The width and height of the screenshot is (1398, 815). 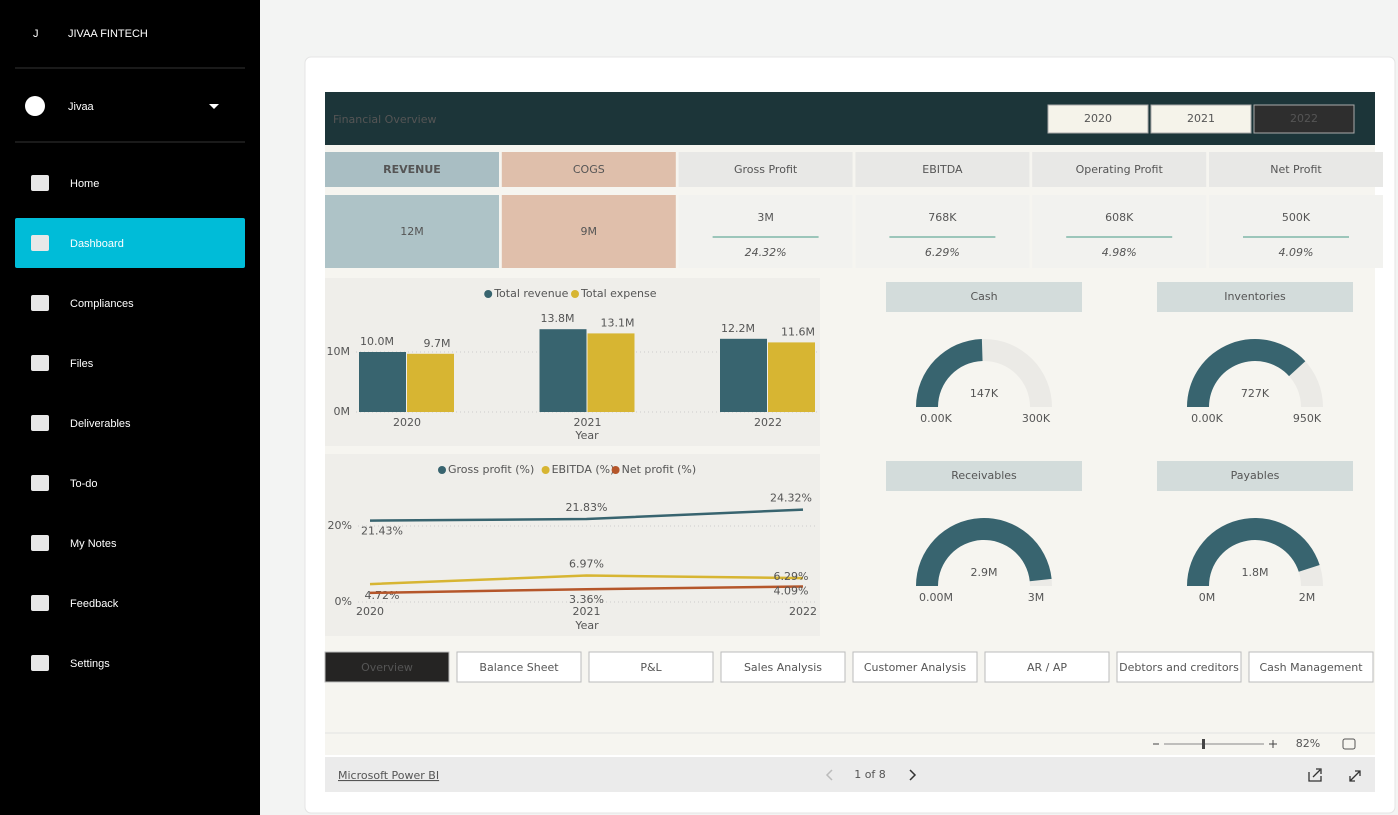 I want to click on kpi-value: 500K, so click(x=1296, y=217).